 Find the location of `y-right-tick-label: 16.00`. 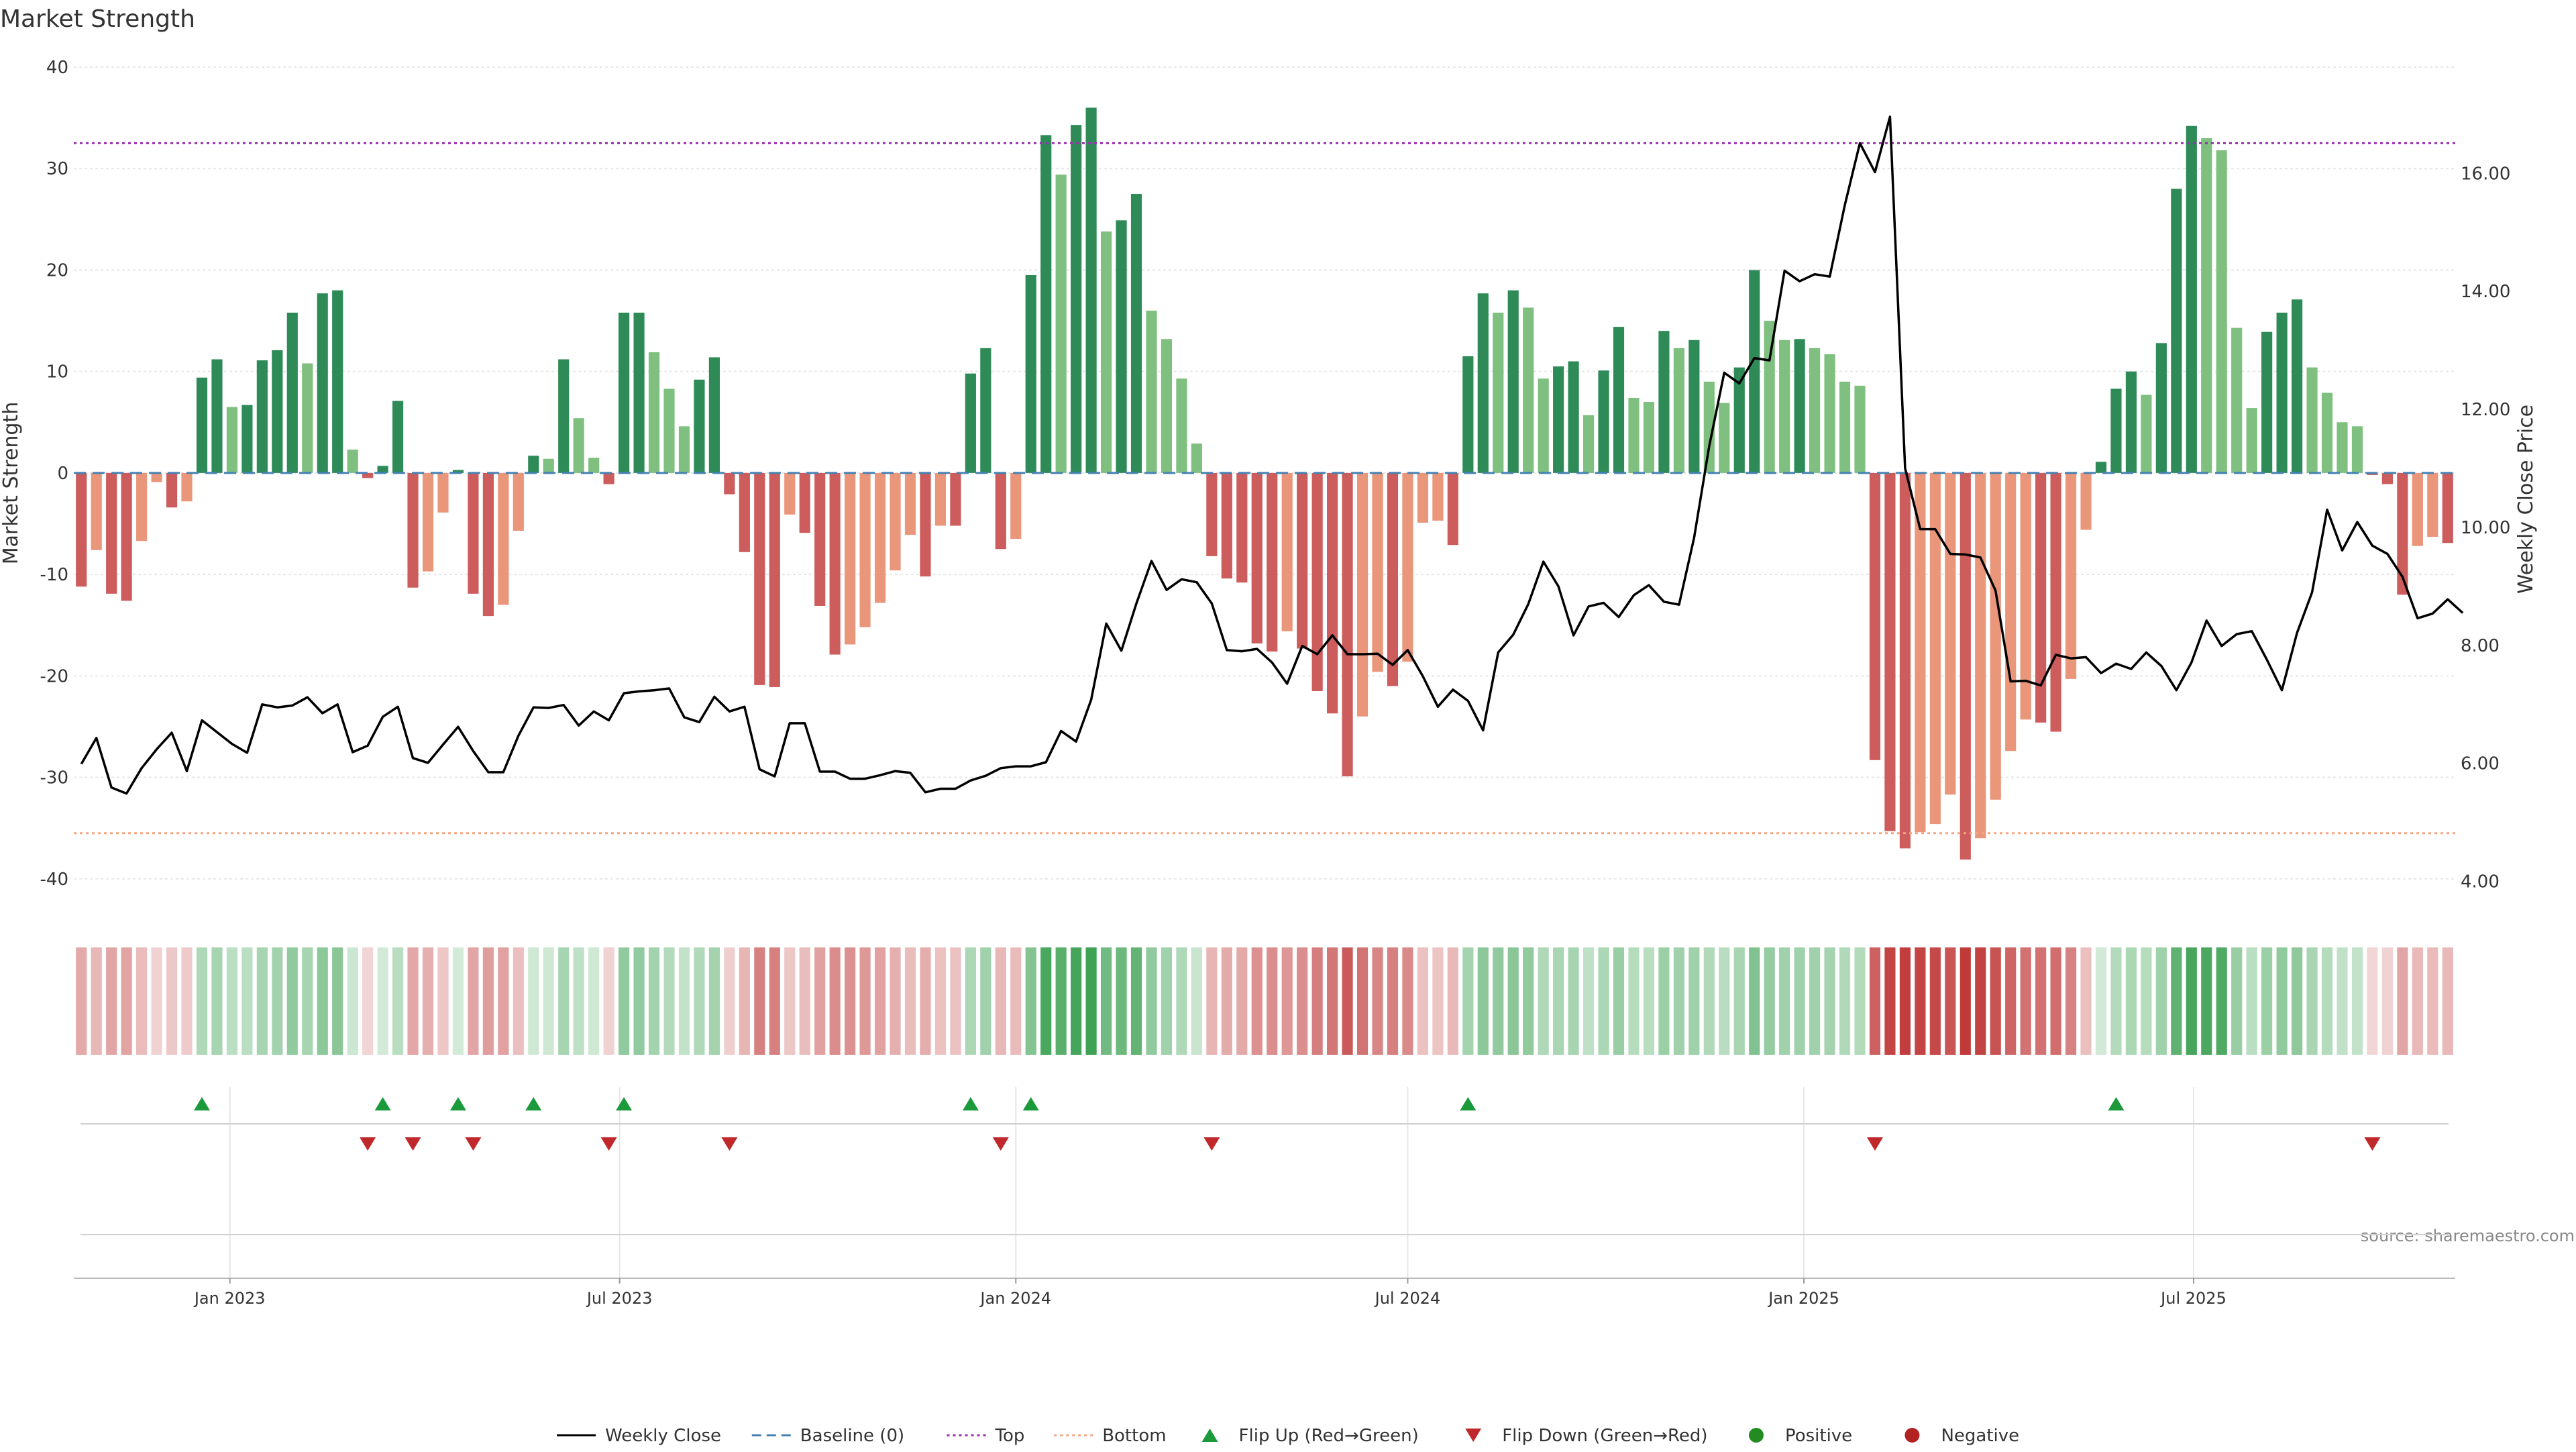

y-right-tick-label: 16.00 is located at coordinates (2485, 174).